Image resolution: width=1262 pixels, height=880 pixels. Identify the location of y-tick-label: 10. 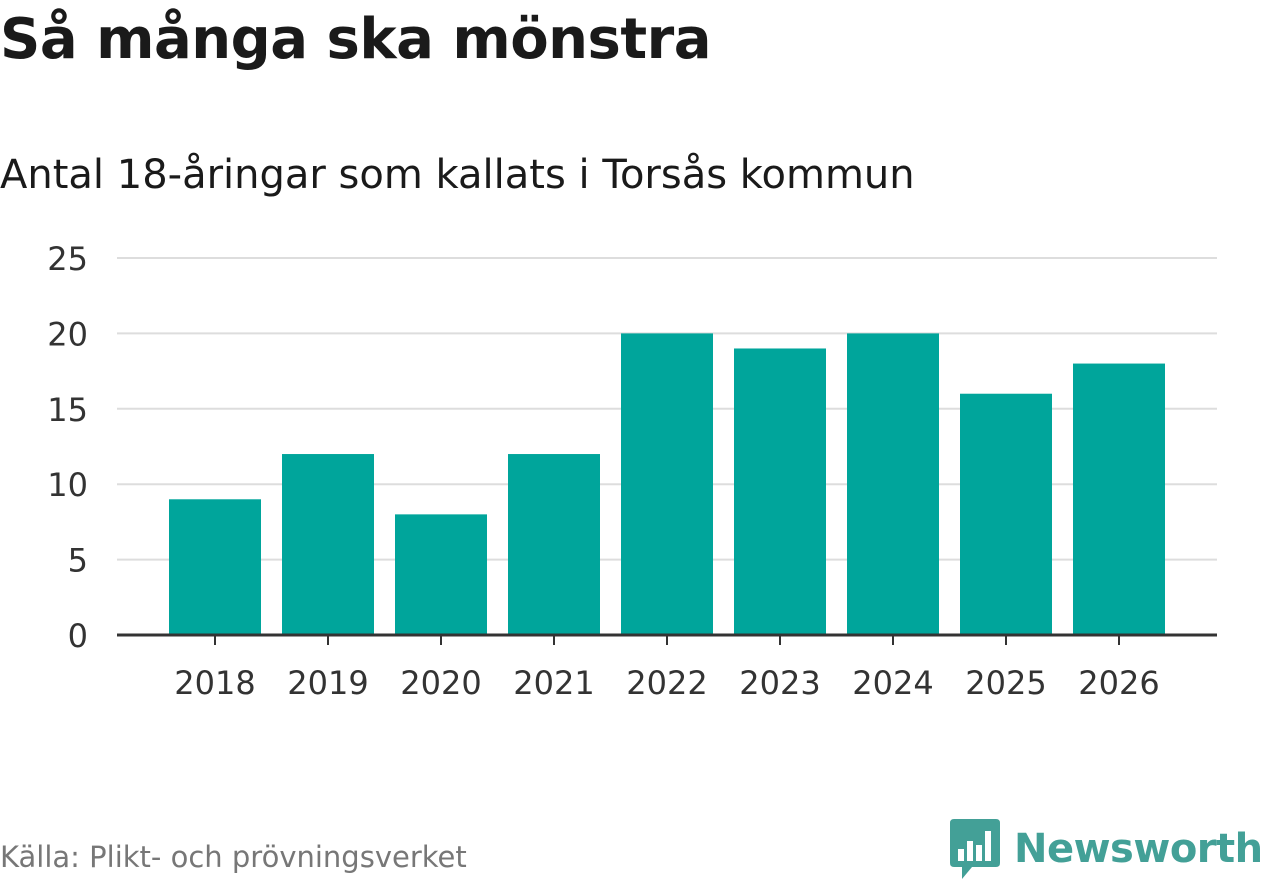
(67, 485).